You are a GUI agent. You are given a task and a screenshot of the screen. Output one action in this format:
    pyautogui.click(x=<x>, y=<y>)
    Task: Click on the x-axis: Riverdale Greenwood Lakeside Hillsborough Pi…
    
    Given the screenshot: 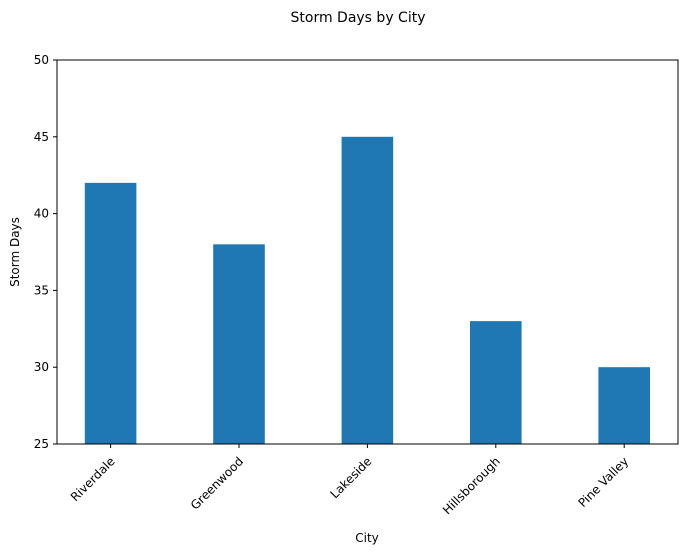 What is the action you would take?
    pyautogui.click(x=350, y=480)
    